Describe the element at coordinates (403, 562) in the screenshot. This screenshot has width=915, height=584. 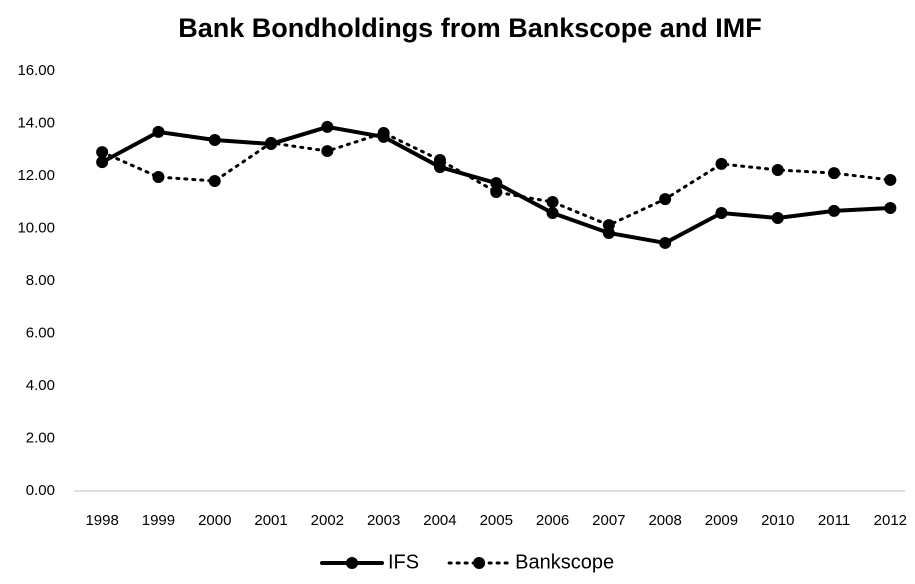
I see `legend-label: IFS` at that location.